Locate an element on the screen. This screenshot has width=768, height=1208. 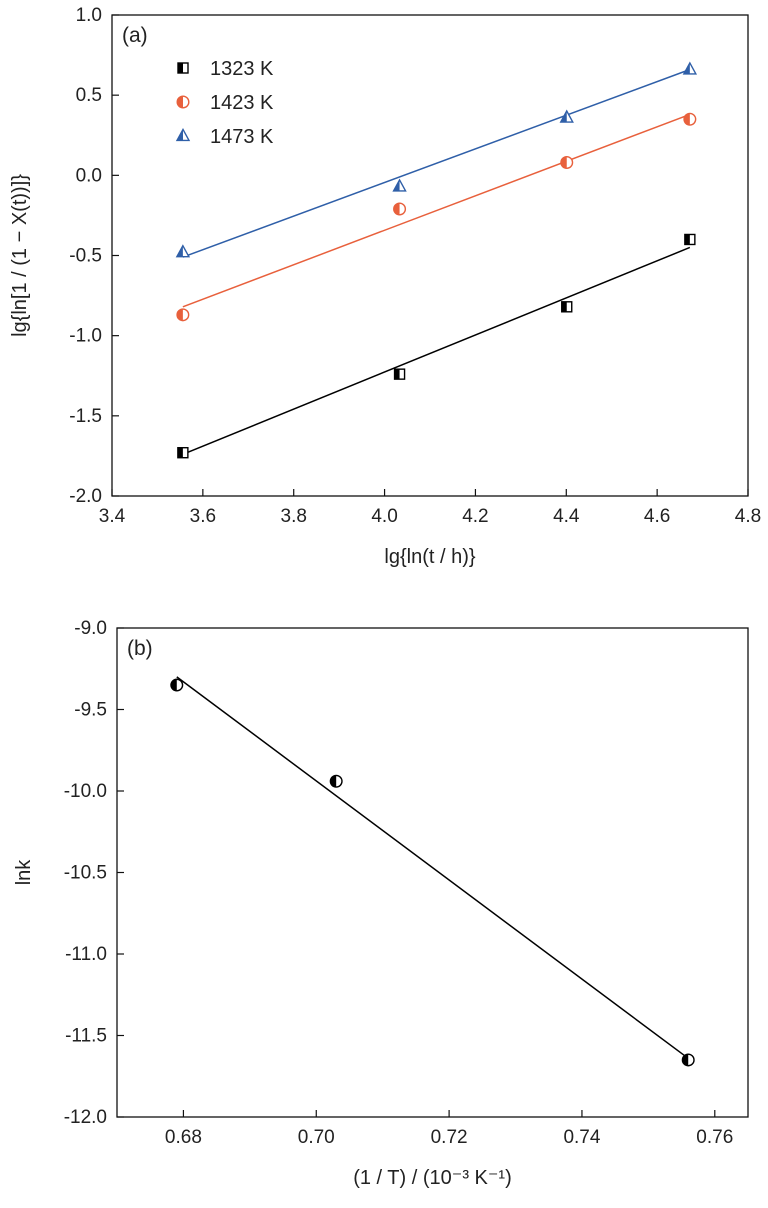
y-tick-label: -10.0 is located at coordinates (85, 791).